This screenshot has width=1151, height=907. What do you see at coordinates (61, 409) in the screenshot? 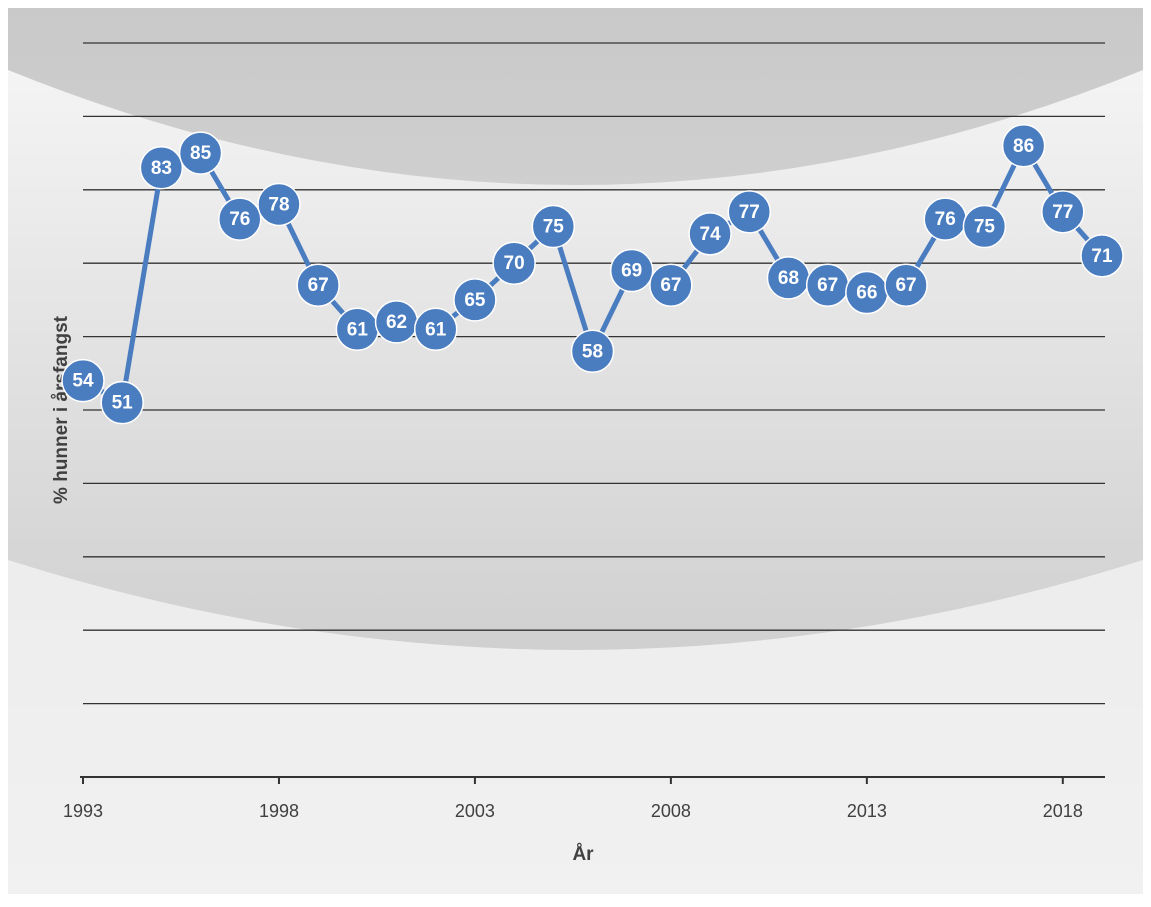
I see `y-axis-title: % hunner i årsfangst` at bounding box center [61, 409].